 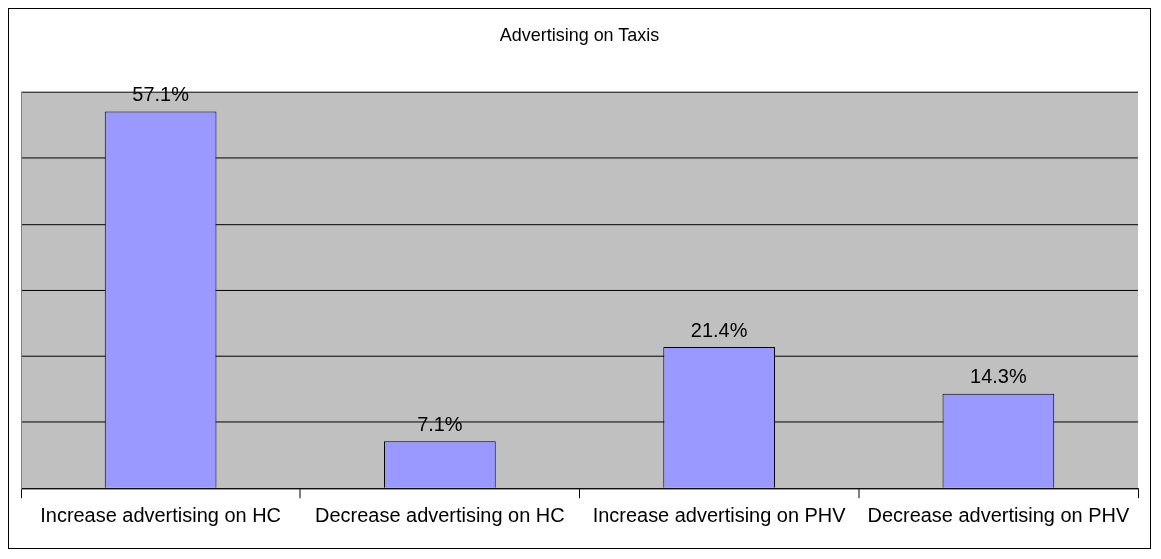 I want to click on chart-title: Advertising on Taxis, so click(x=579, y=34).